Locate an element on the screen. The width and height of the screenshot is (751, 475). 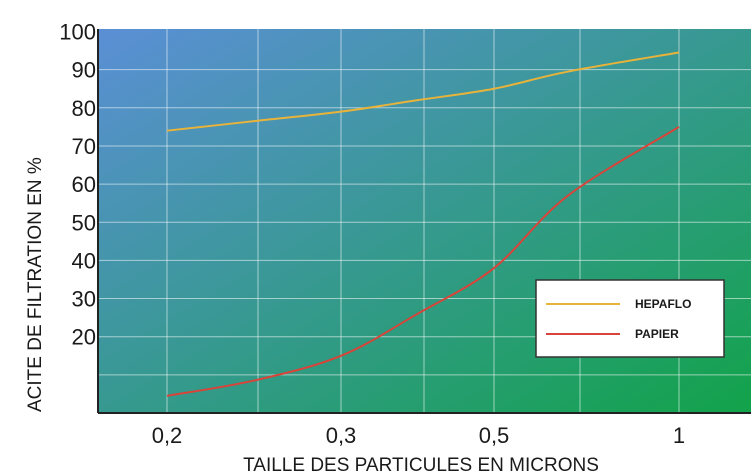
x-tick-labels: 0,2 0,3 0,5 1 is located at coordinates (418, 435).